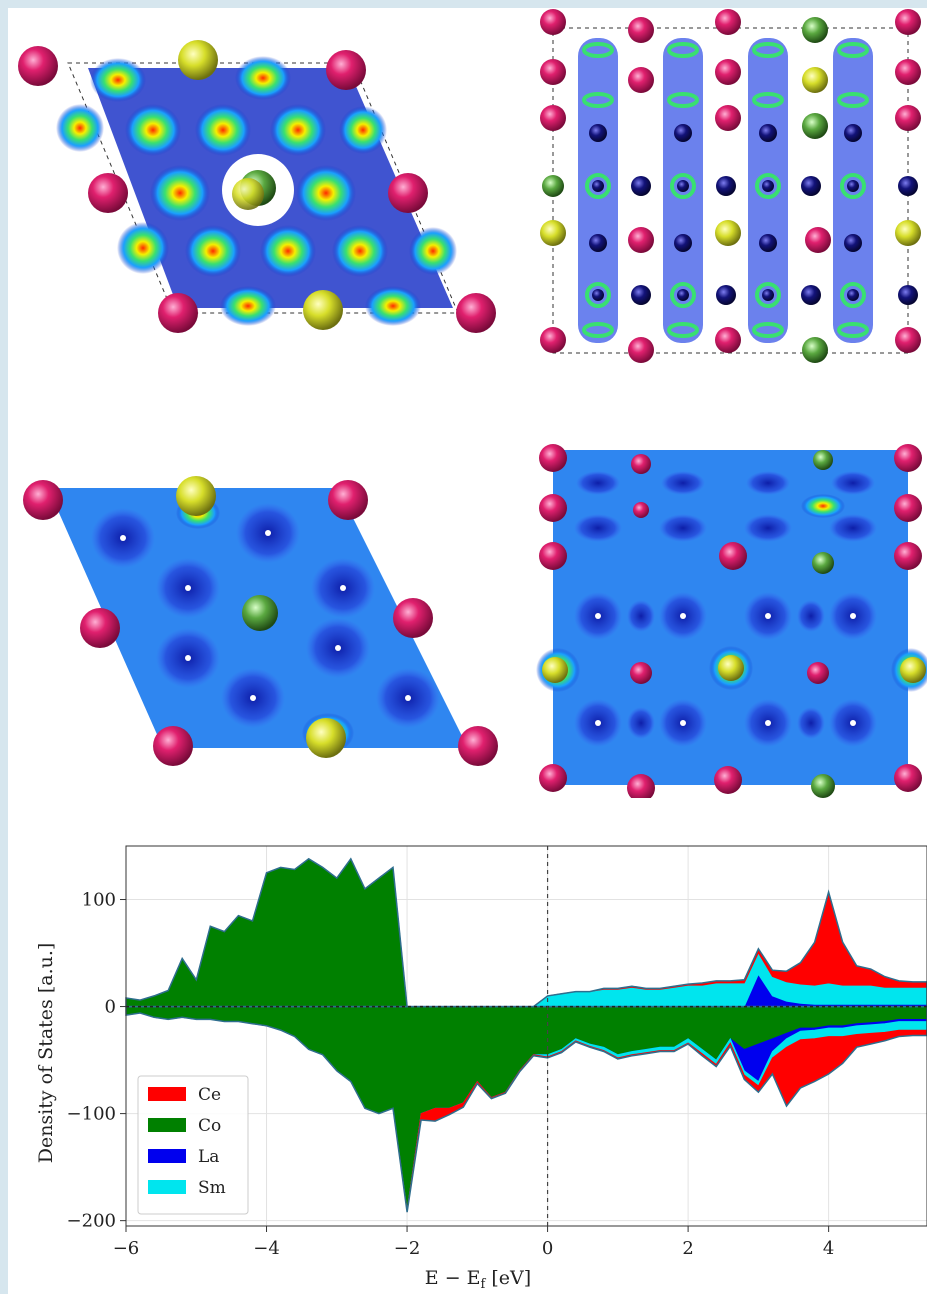  Describe the element at coordinates (91, 1114) in the screenshot. I see `y-tick-label: −100` at that location.